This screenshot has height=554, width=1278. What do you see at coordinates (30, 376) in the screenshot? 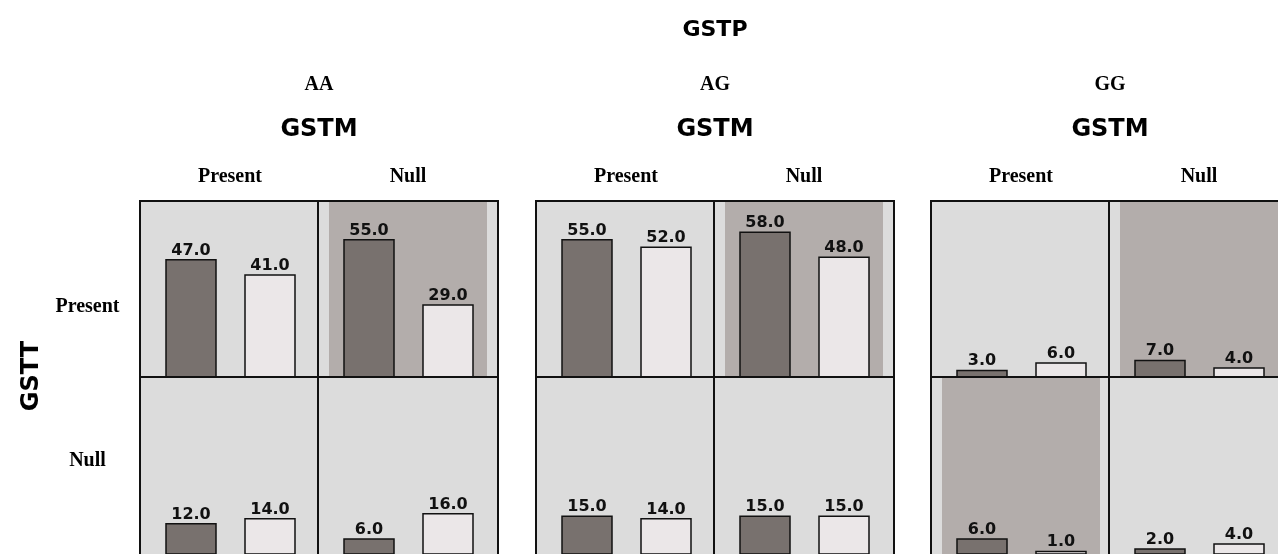
I see `text: GSTT` at bounding box center [30, 376].